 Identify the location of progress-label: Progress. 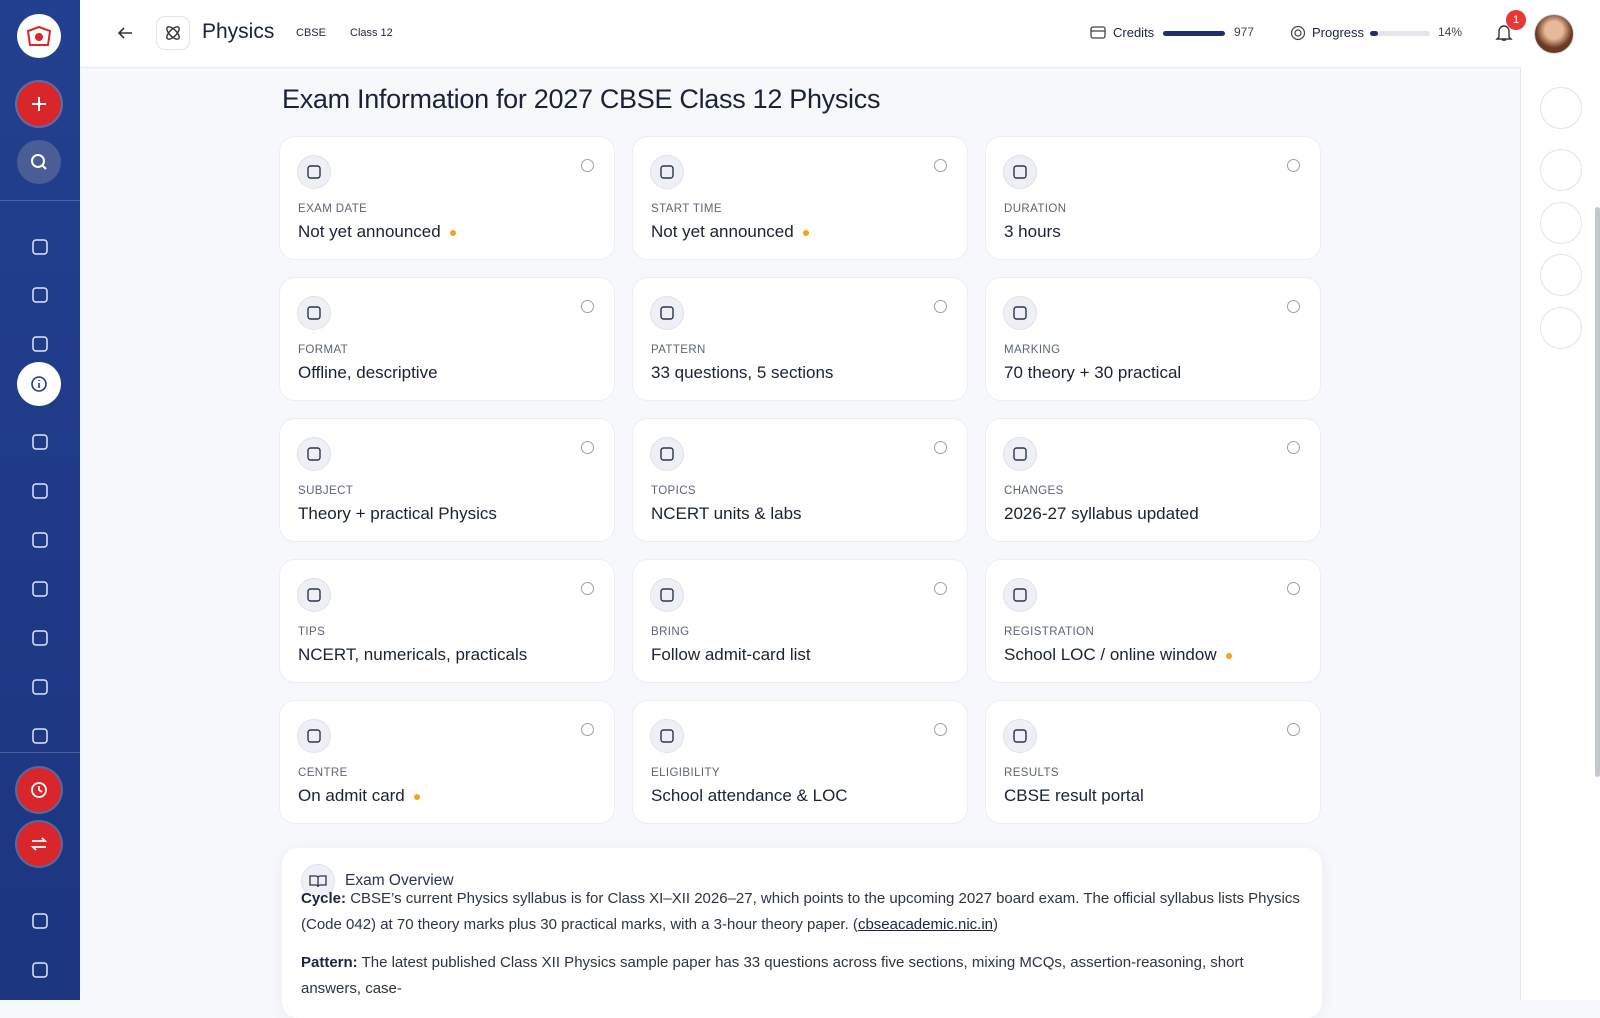
(1338, 32).